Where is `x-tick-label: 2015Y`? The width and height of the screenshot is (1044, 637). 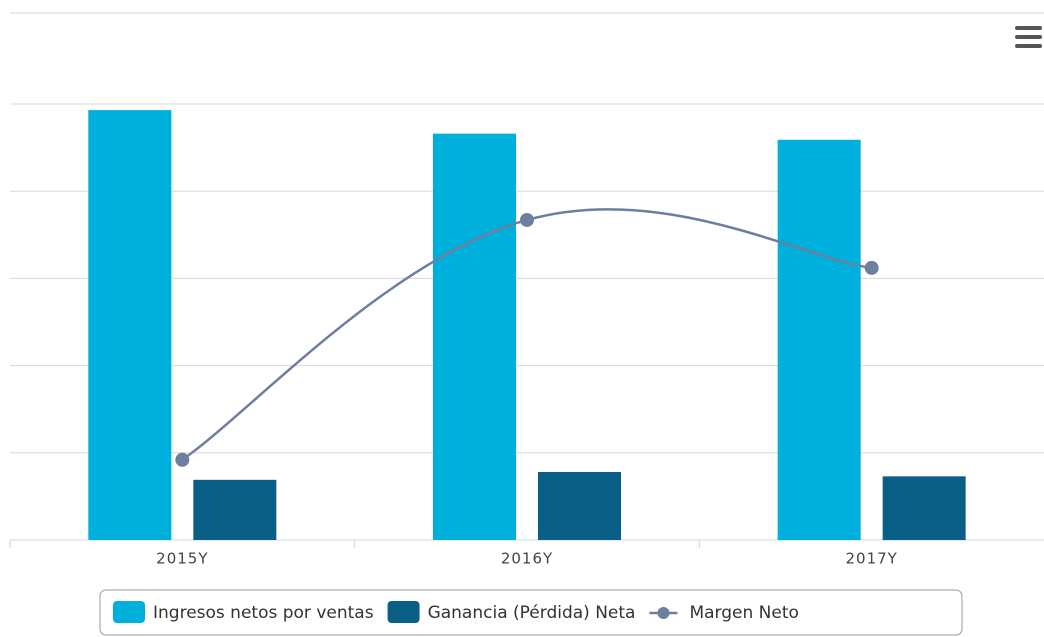
x-tick-label: 2015Y is located at coordinates (182, 559).